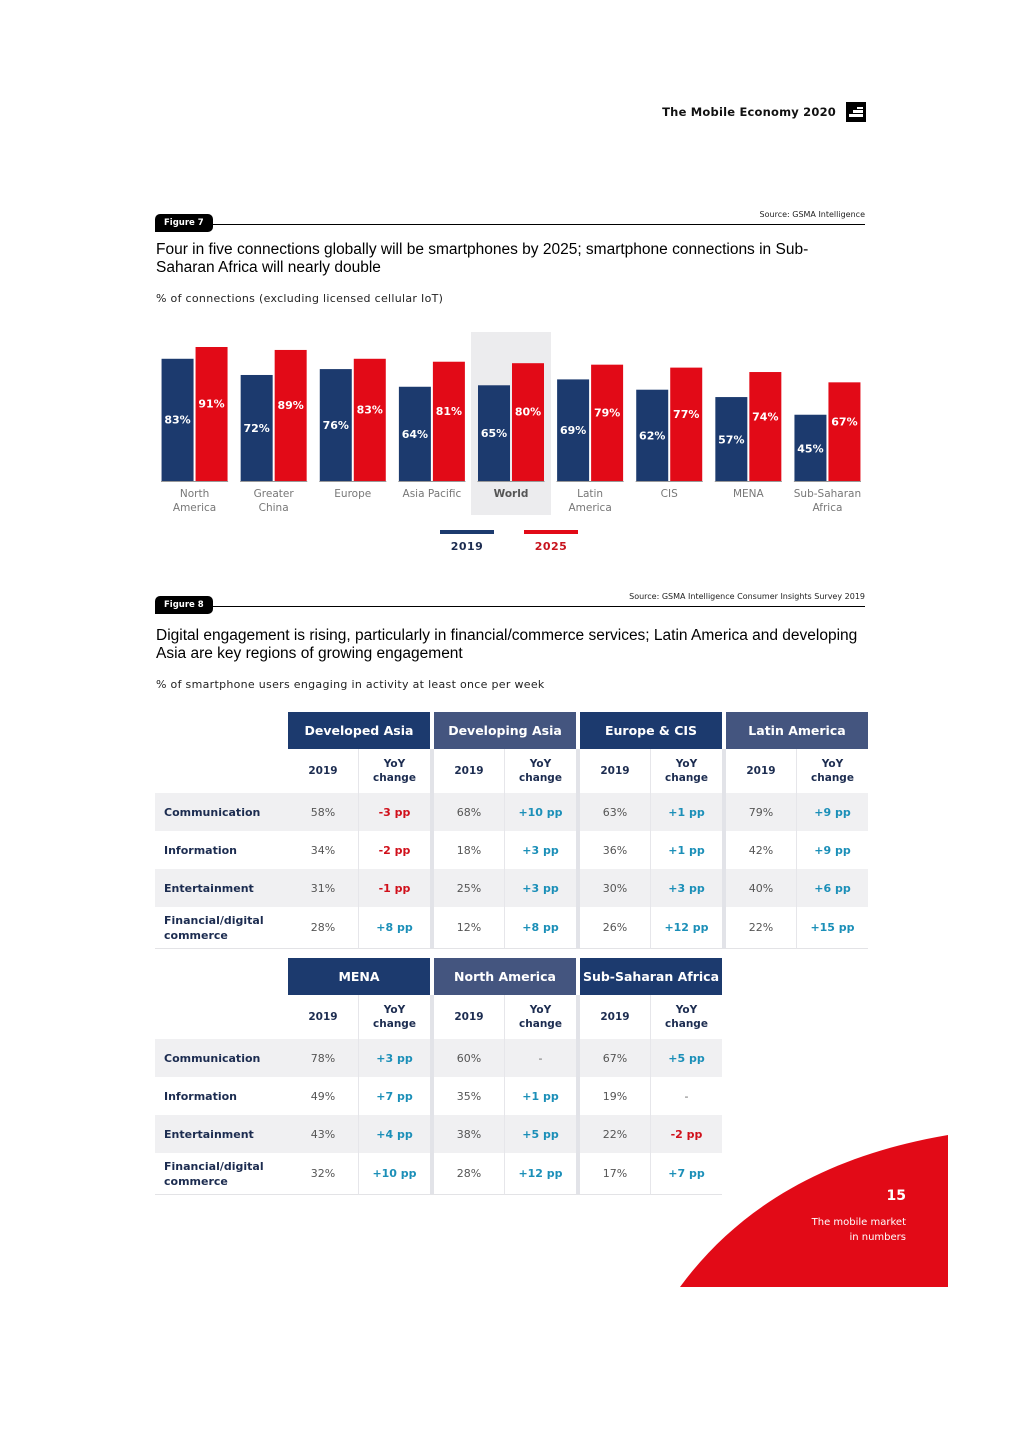 The width and height of the screenshot is (1018, 1440). What do you see at coordinates (394, 1174) in the screenshot?
I see `change-cell: +10 pp` at bounding box center [394, 1174].